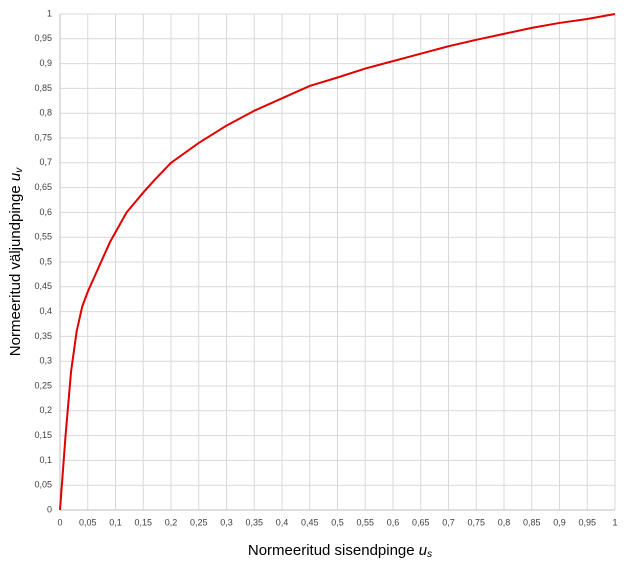  I want to click on y-tick-label: 0,15, so click(43, 435).